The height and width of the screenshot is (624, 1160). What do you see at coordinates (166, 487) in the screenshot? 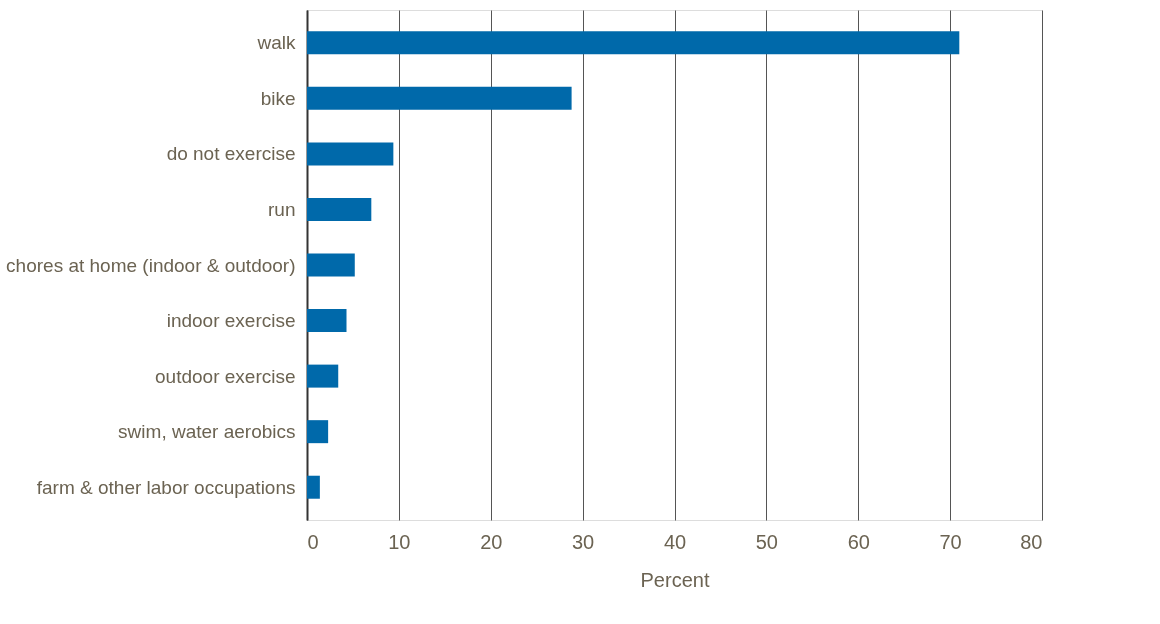
I see `y-tick-label: farm & other labor occupations` at bounding box center [166, 487].